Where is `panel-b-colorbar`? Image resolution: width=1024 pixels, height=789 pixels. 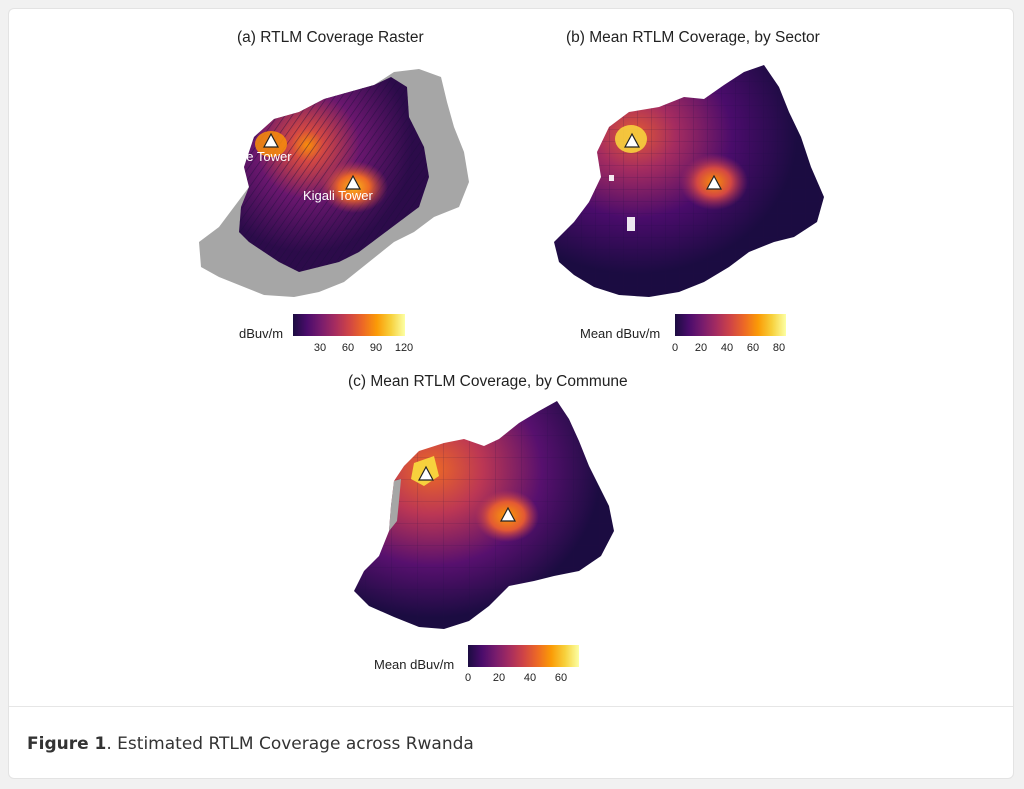
panel-b-colorbar is located at coordinates (730, 325).